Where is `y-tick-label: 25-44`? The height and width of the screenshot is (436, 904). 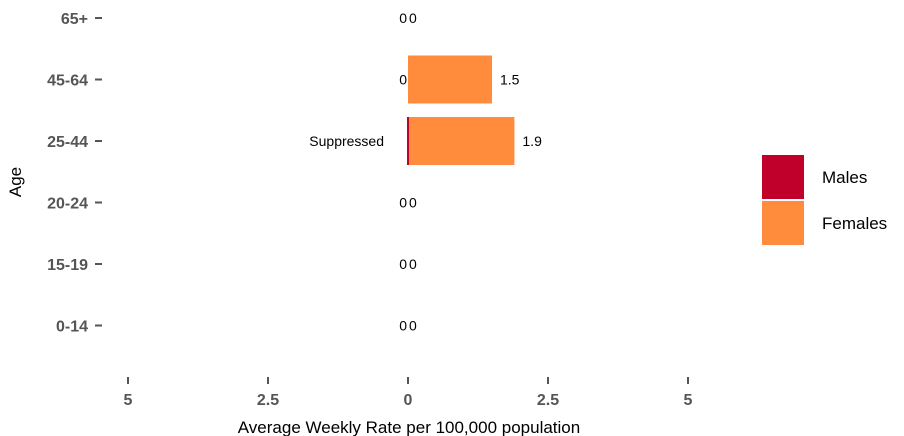 y-tick-label: 25-44 is located at coordinates (67, 142).